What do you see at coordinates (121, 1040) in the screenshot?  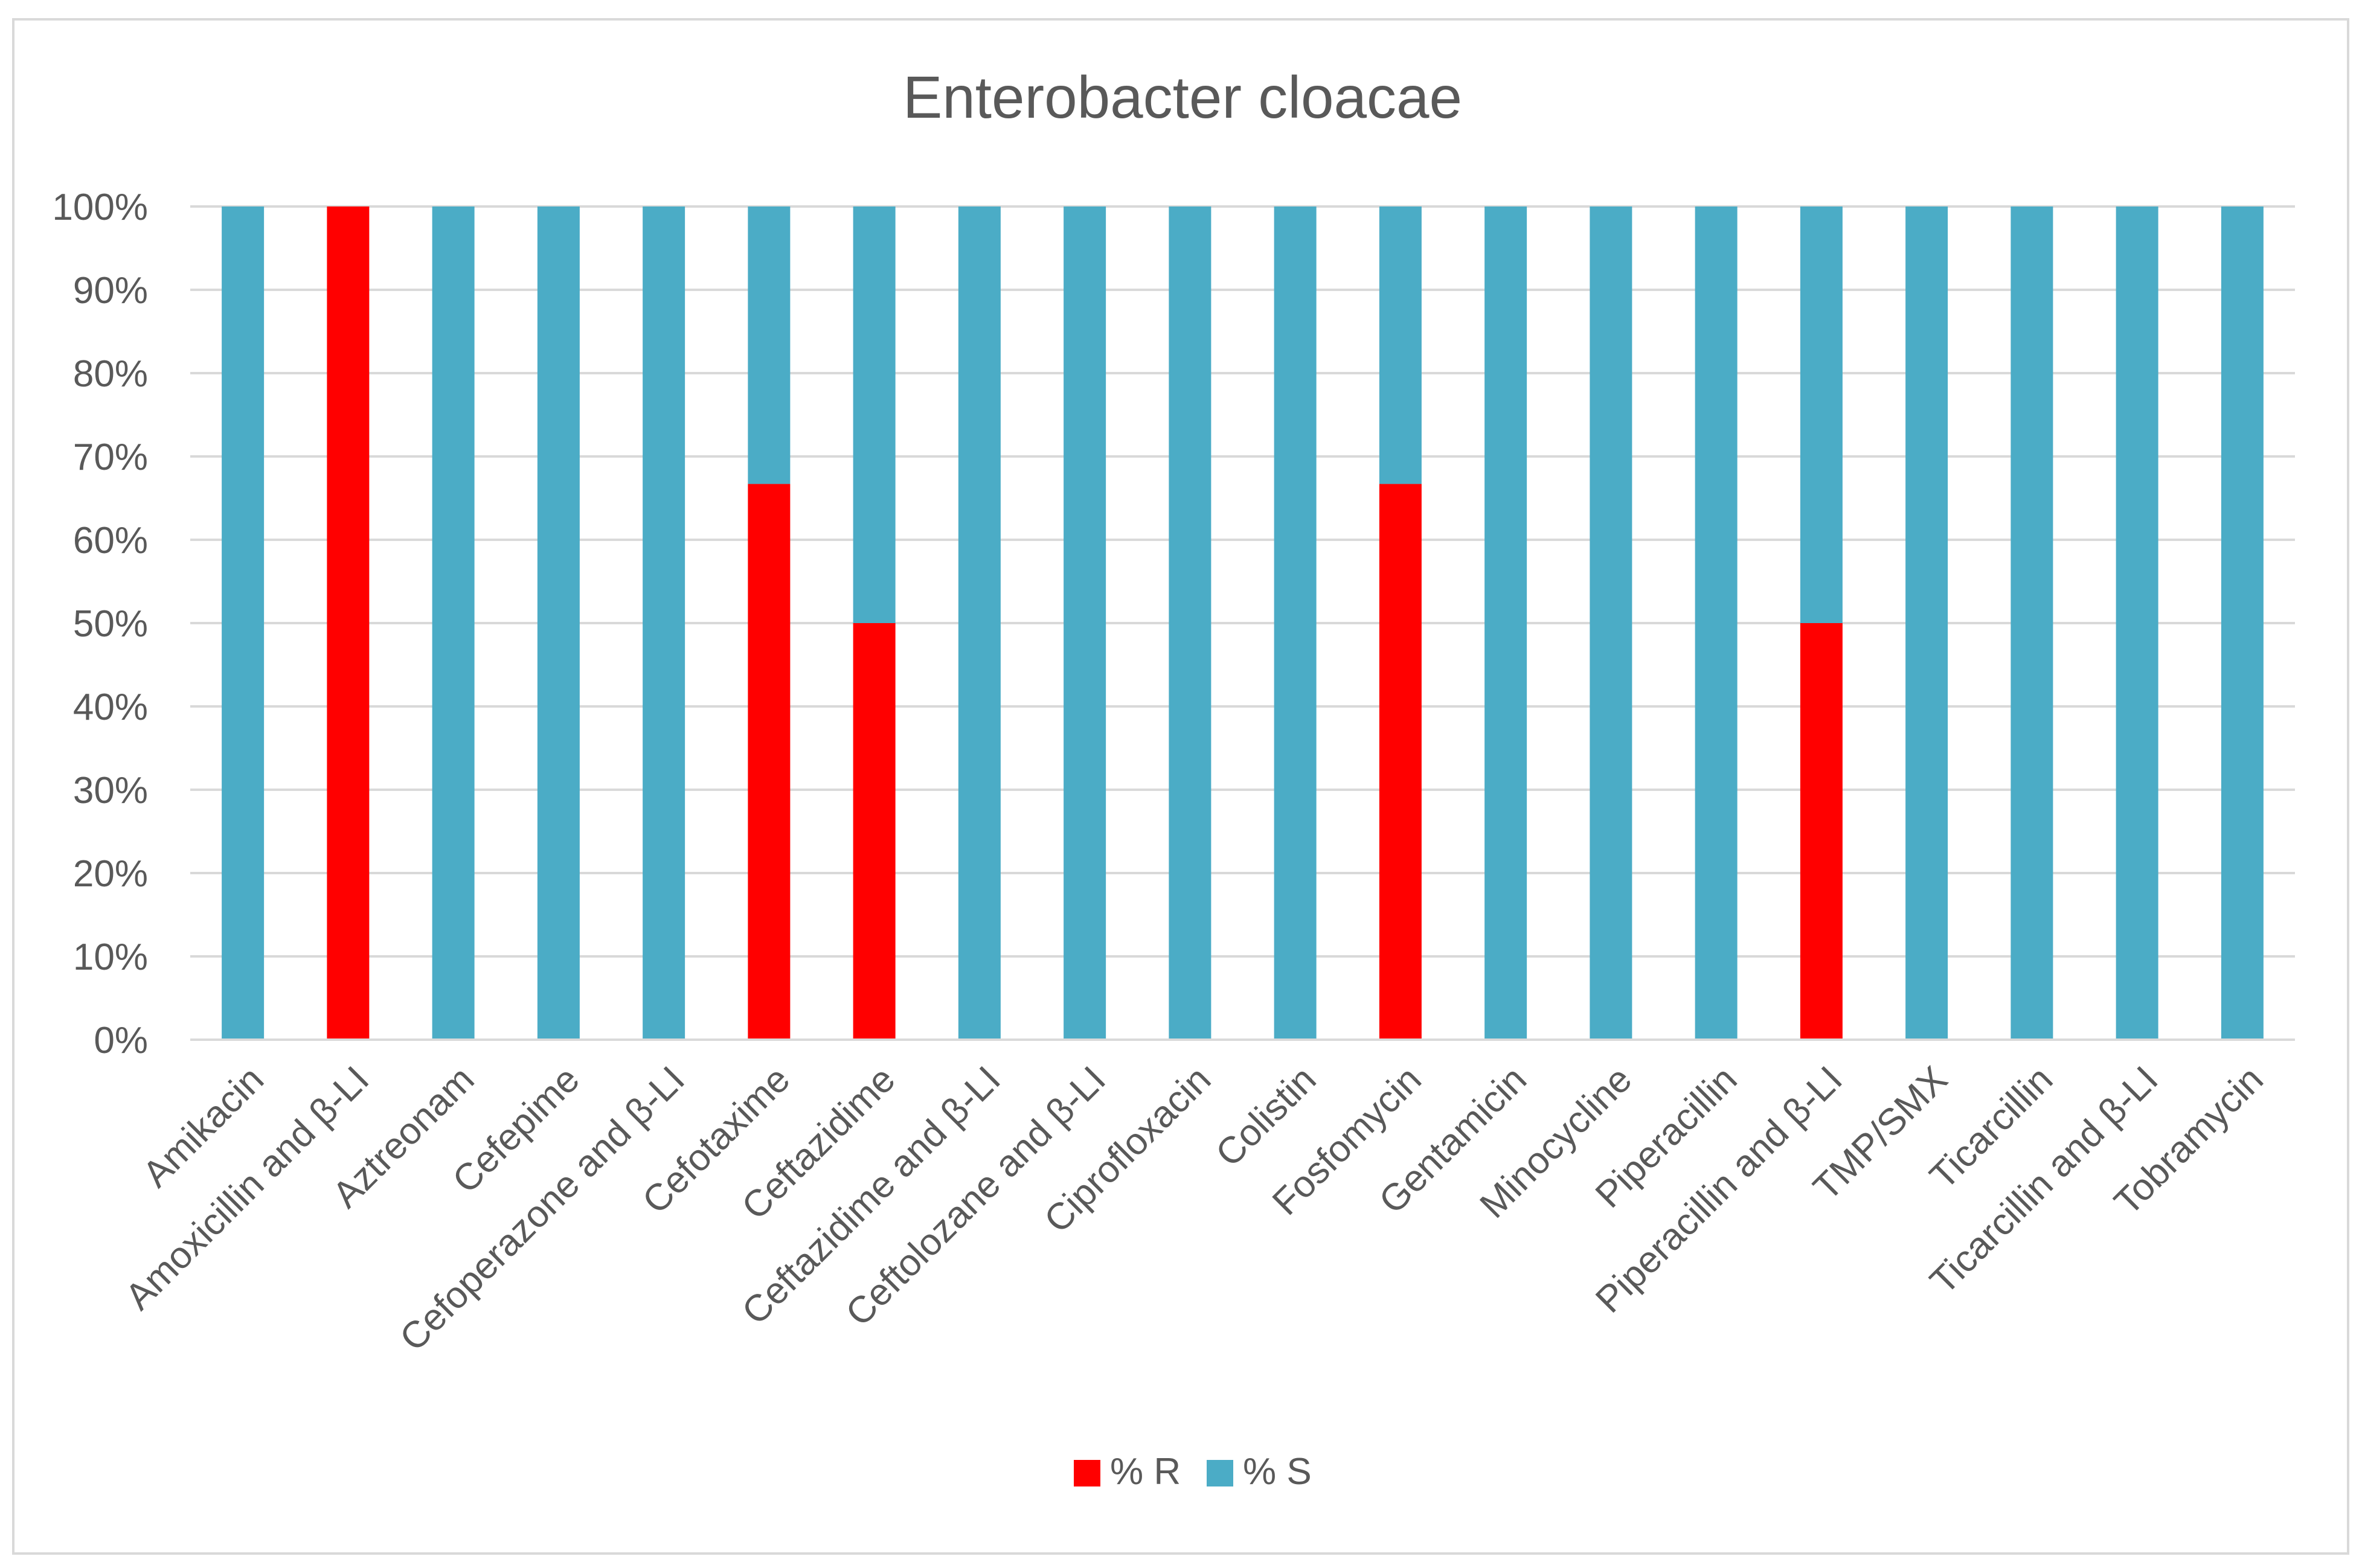 I see `y-tick-label: 0%` at bounding box center [121, 1040].